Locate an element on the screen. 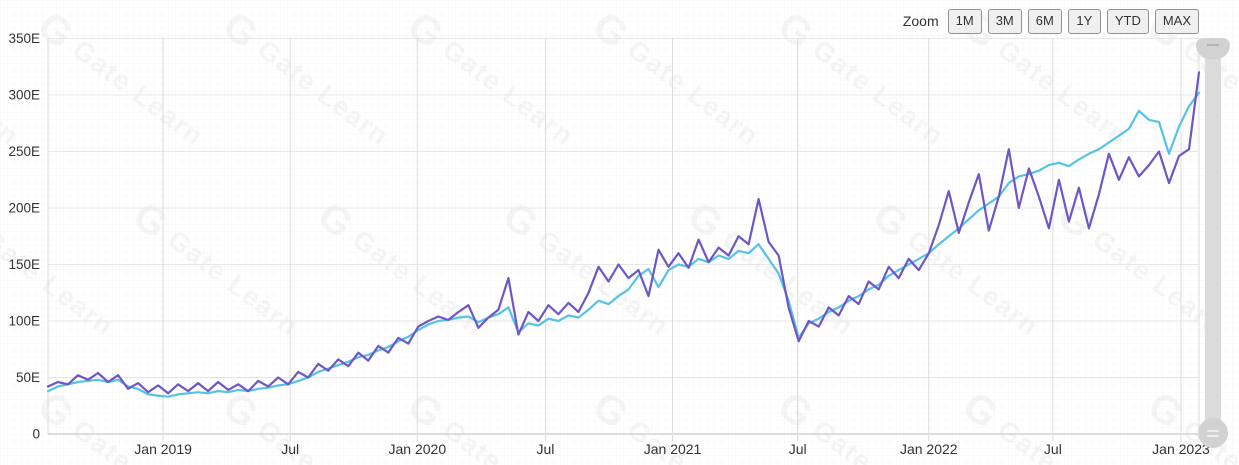 This screenshot has height=465, width=1239. zoom-toolbar: Zoom 1M 3M 6M 1Y YTD MAX is located at coordinates (1051, 21).